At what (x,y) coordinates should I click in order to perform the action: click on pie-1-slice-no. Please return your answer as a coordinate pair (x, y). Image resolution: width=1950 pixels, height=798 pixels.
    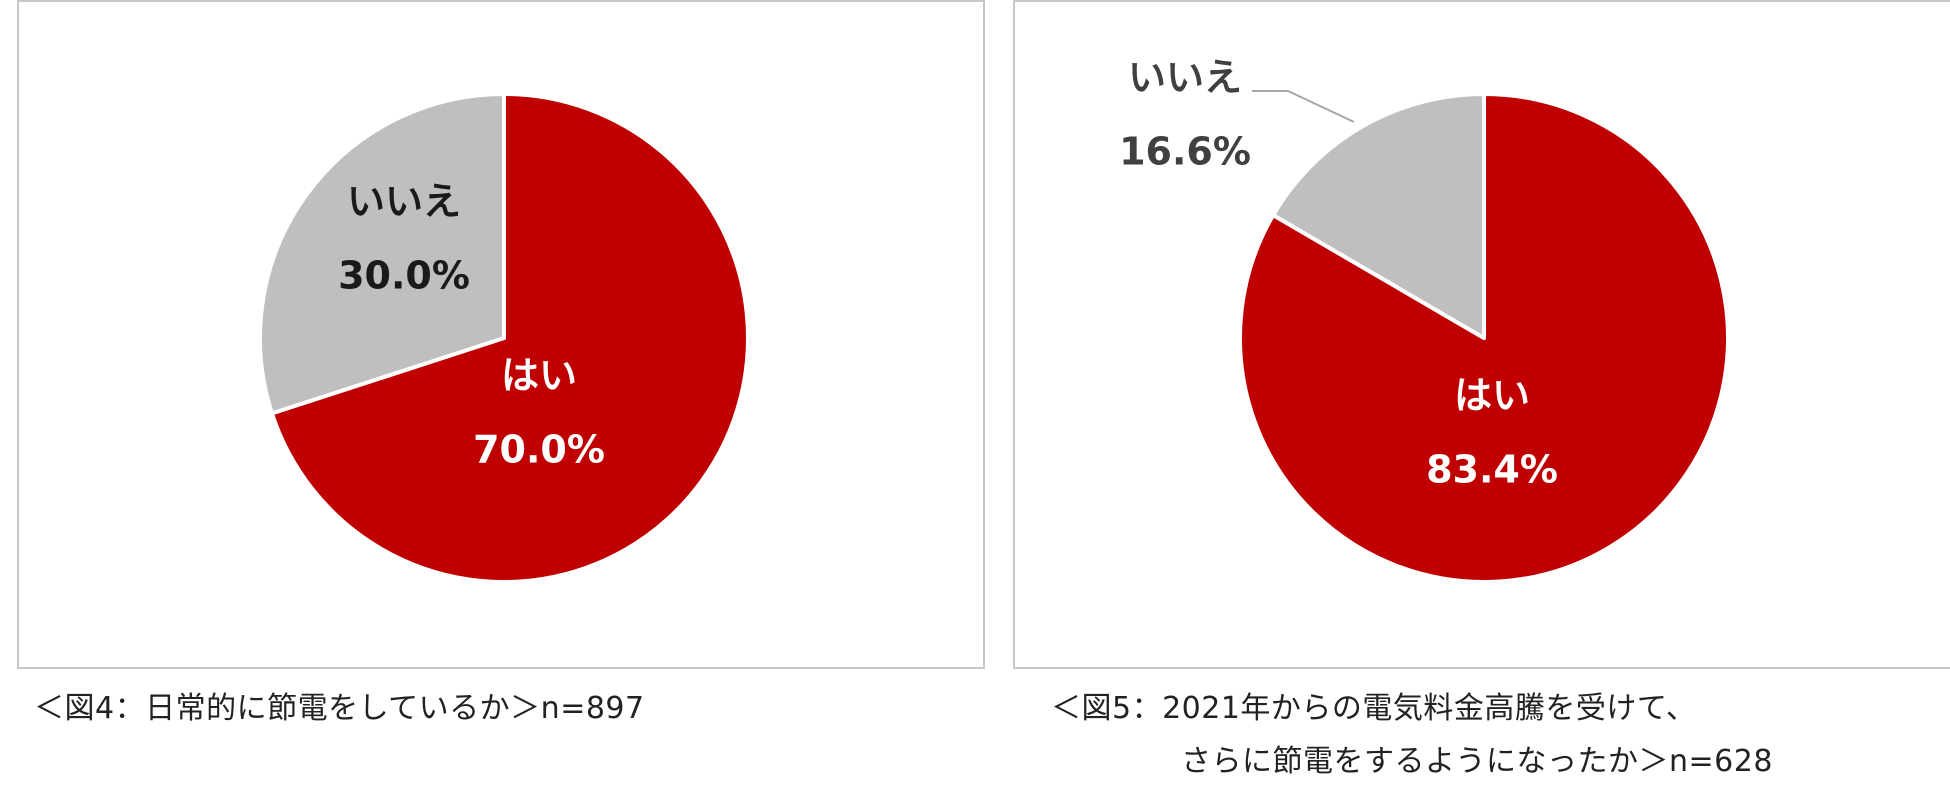
    Looking at the image, I should click on (382, 254).